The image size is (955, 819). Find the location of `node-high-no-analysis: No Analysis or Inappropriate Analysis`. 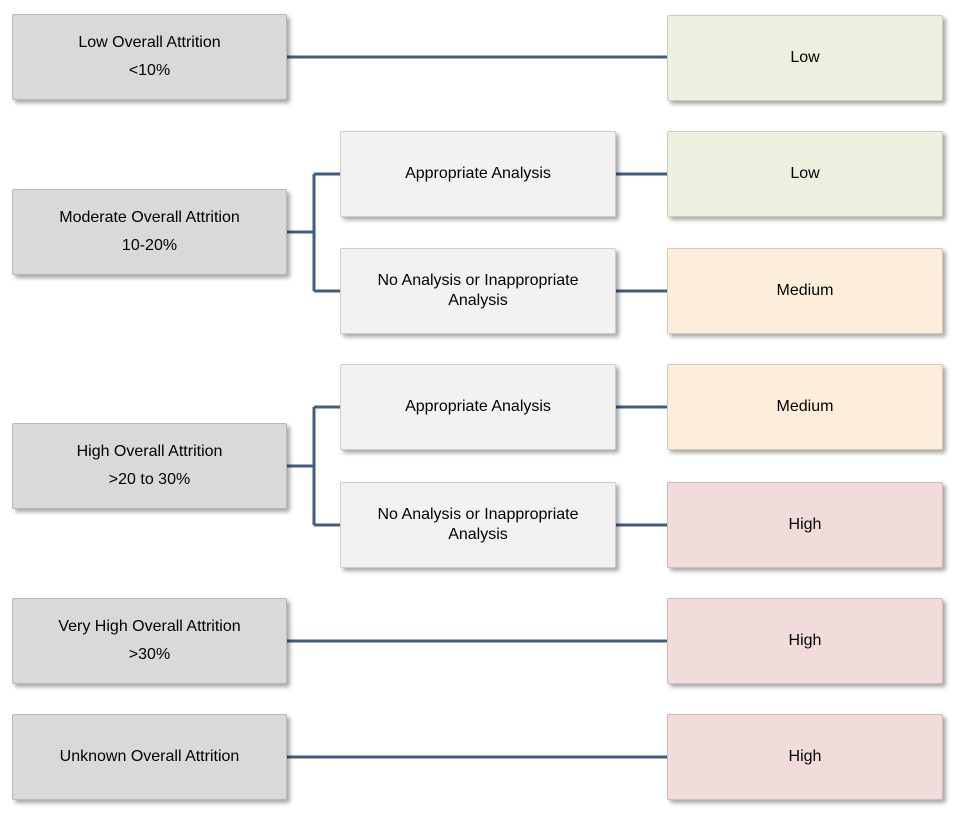

node-high-no-analysis: No Analysis or Inappropriate Analysis is located at coordinates (478, 525).